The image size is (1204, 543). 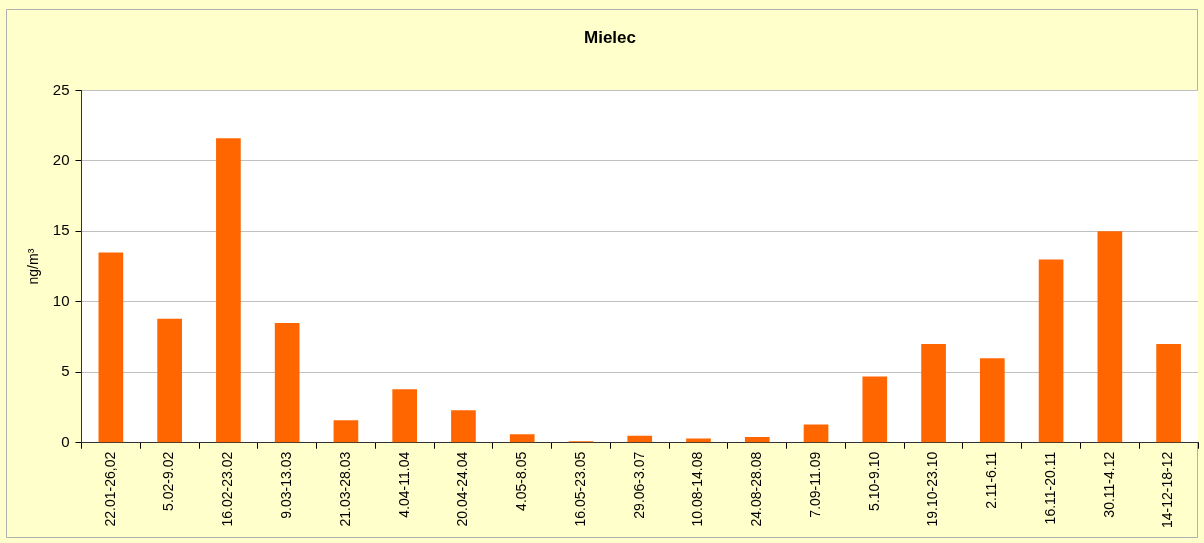 I want to click on x-tick-label: 30.11-4.12, so click(x=1108, y=484).